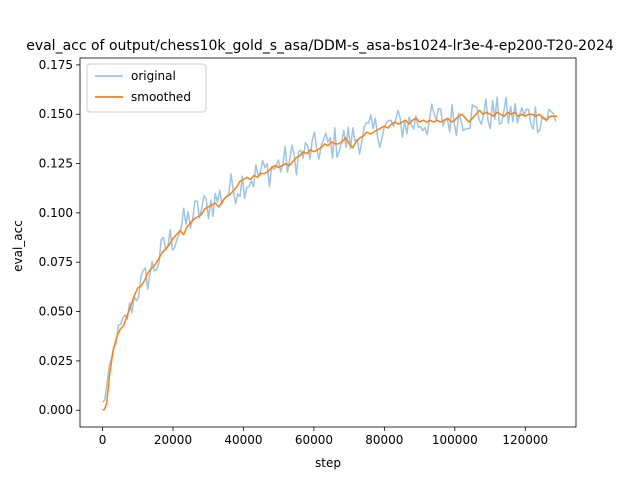  I want to click on y-axis-label: eval_acc, so click(18, 246).